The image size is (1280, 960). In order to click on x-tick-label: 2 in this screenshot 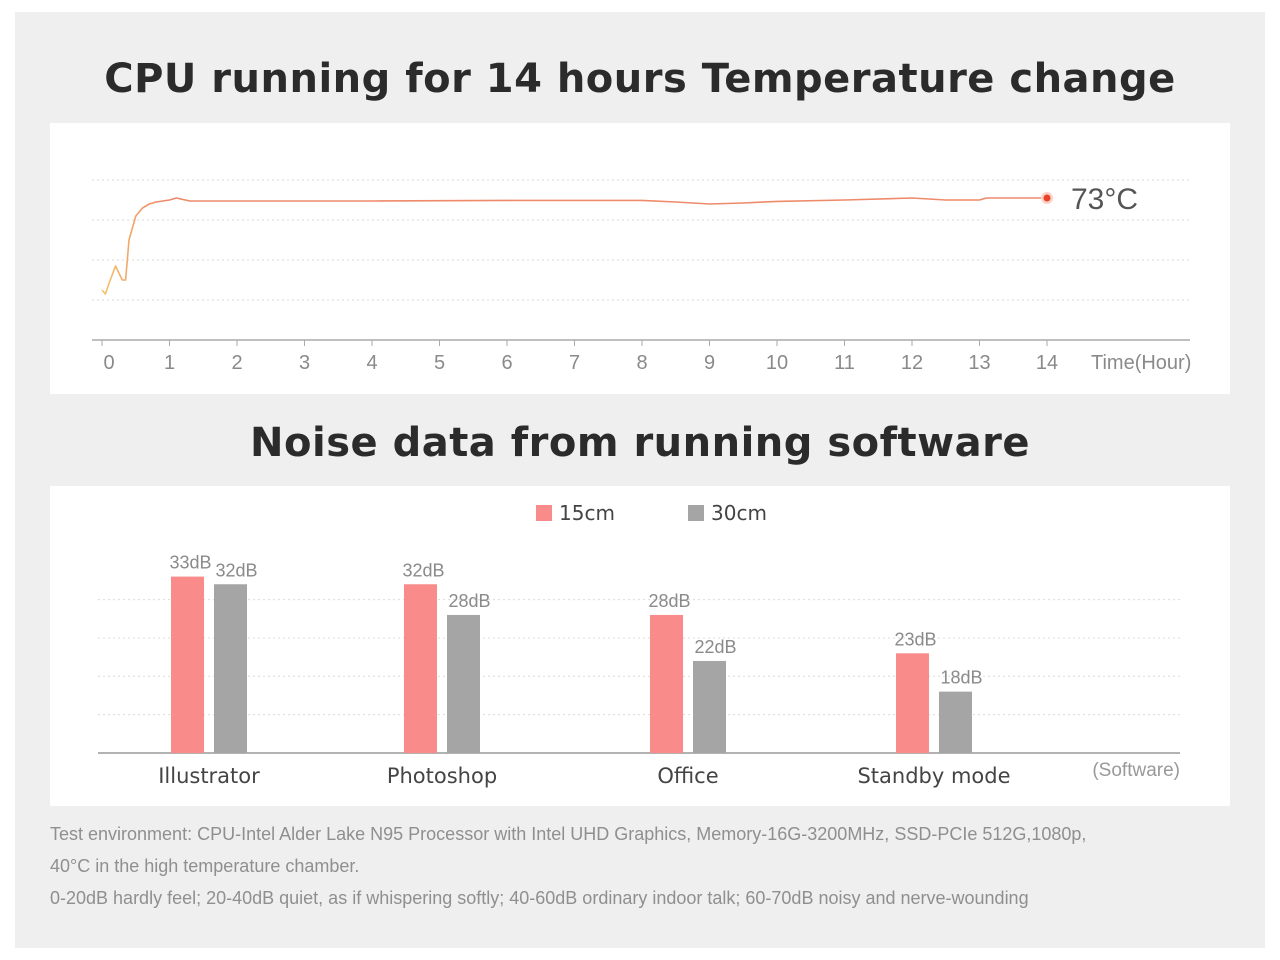, I will do `click(236, 363)`.